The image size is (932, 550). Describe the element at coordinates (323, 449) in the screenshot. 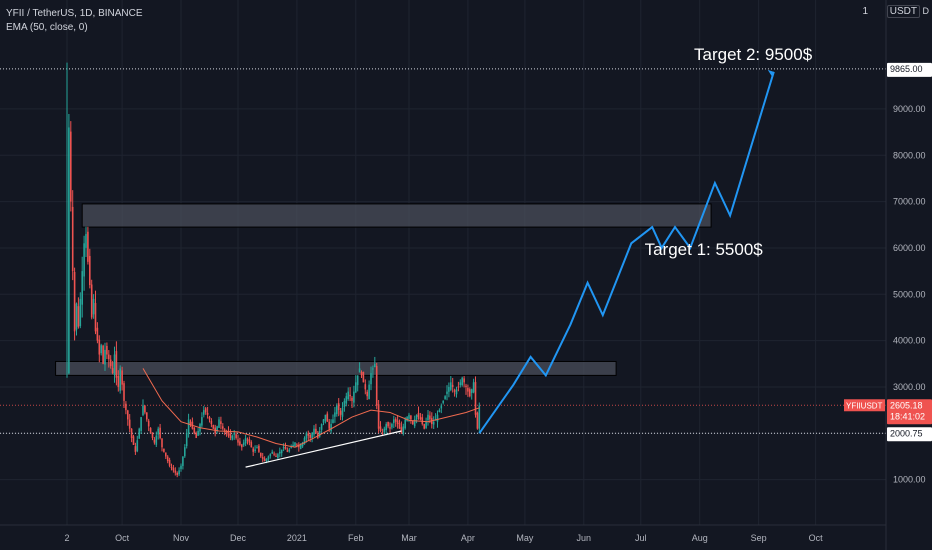

I see `support-trendline` at that location.